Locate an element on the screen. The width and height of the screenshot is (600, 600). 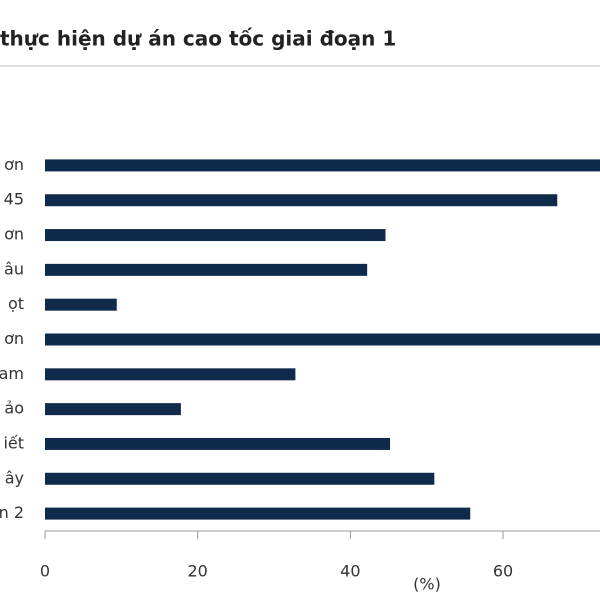
x-axis-label: (%) is located at coordinates (427, 584).